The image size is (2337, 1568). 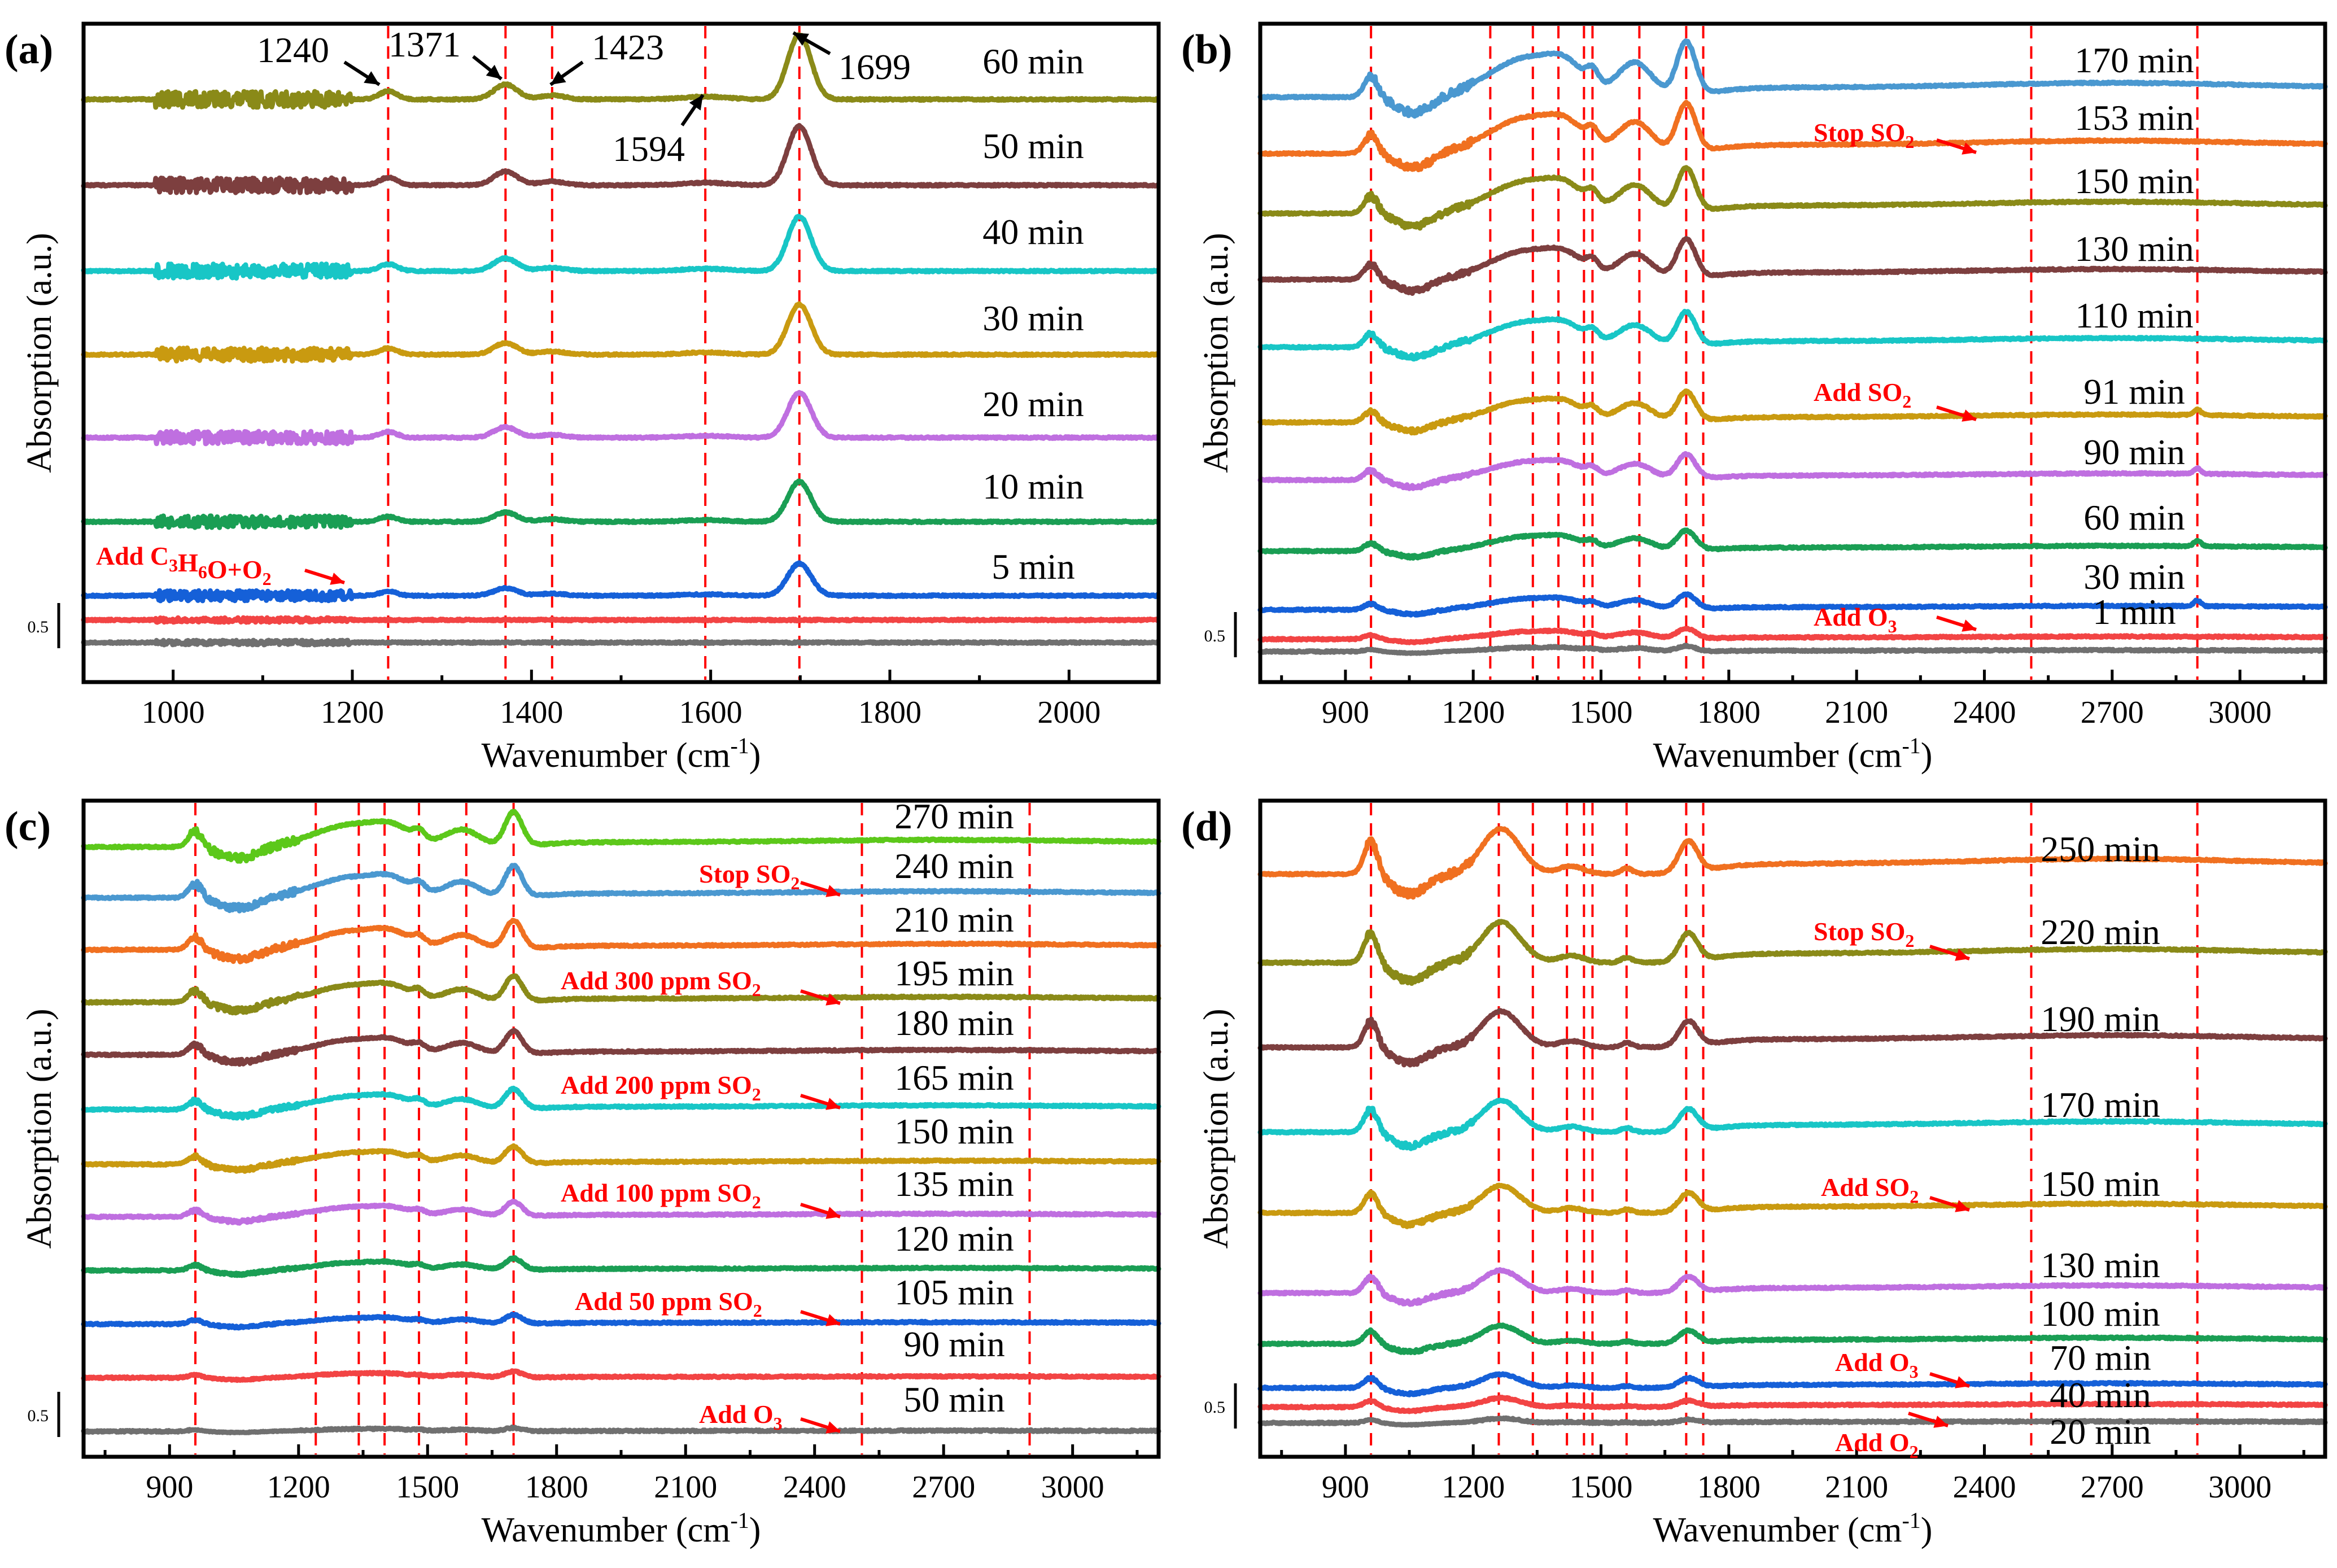 What do you see at coordinates (427, 1488) in the screenshot?
I see `x-tick-label: 1500` at bounding box center [427, 1488].